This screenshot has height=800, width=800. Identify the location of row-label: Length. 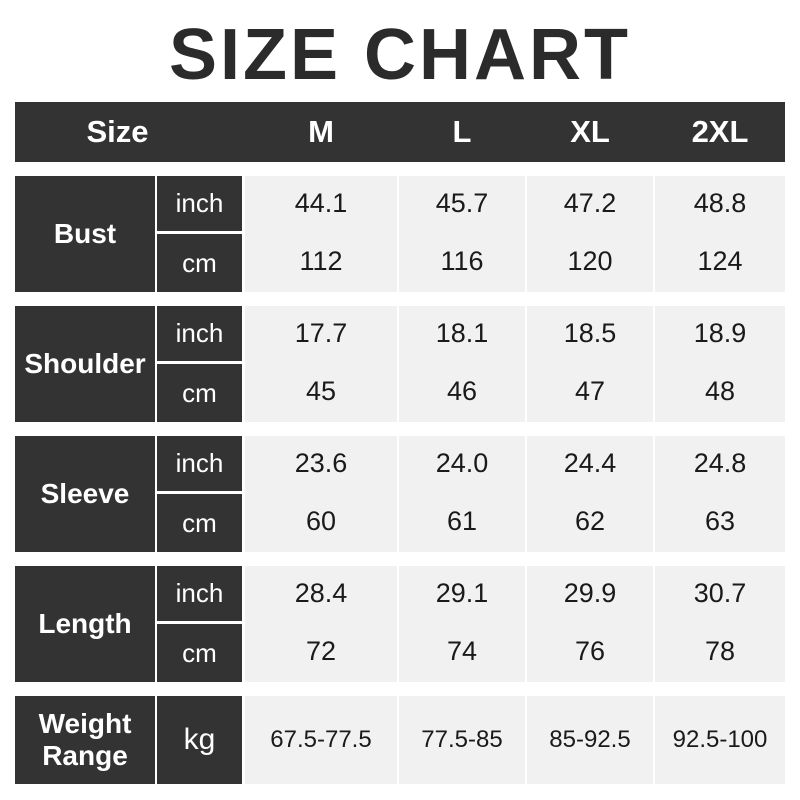
(85, 624).